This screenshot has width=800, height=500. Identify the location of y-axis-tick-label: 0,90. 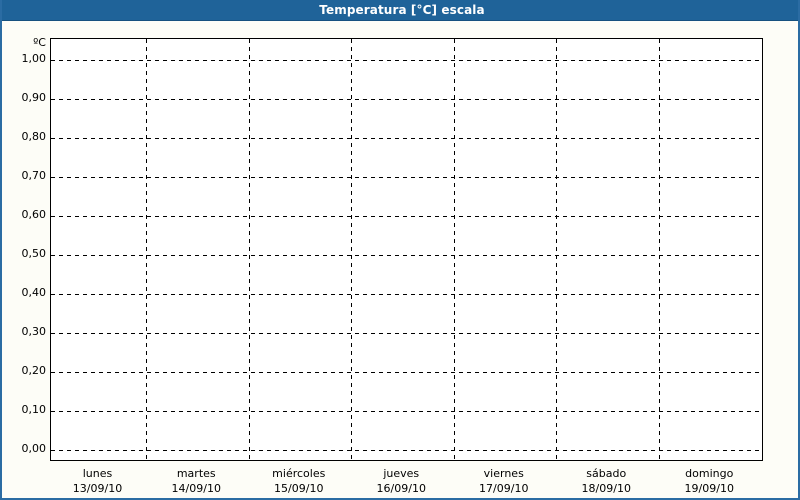
(34, 97).